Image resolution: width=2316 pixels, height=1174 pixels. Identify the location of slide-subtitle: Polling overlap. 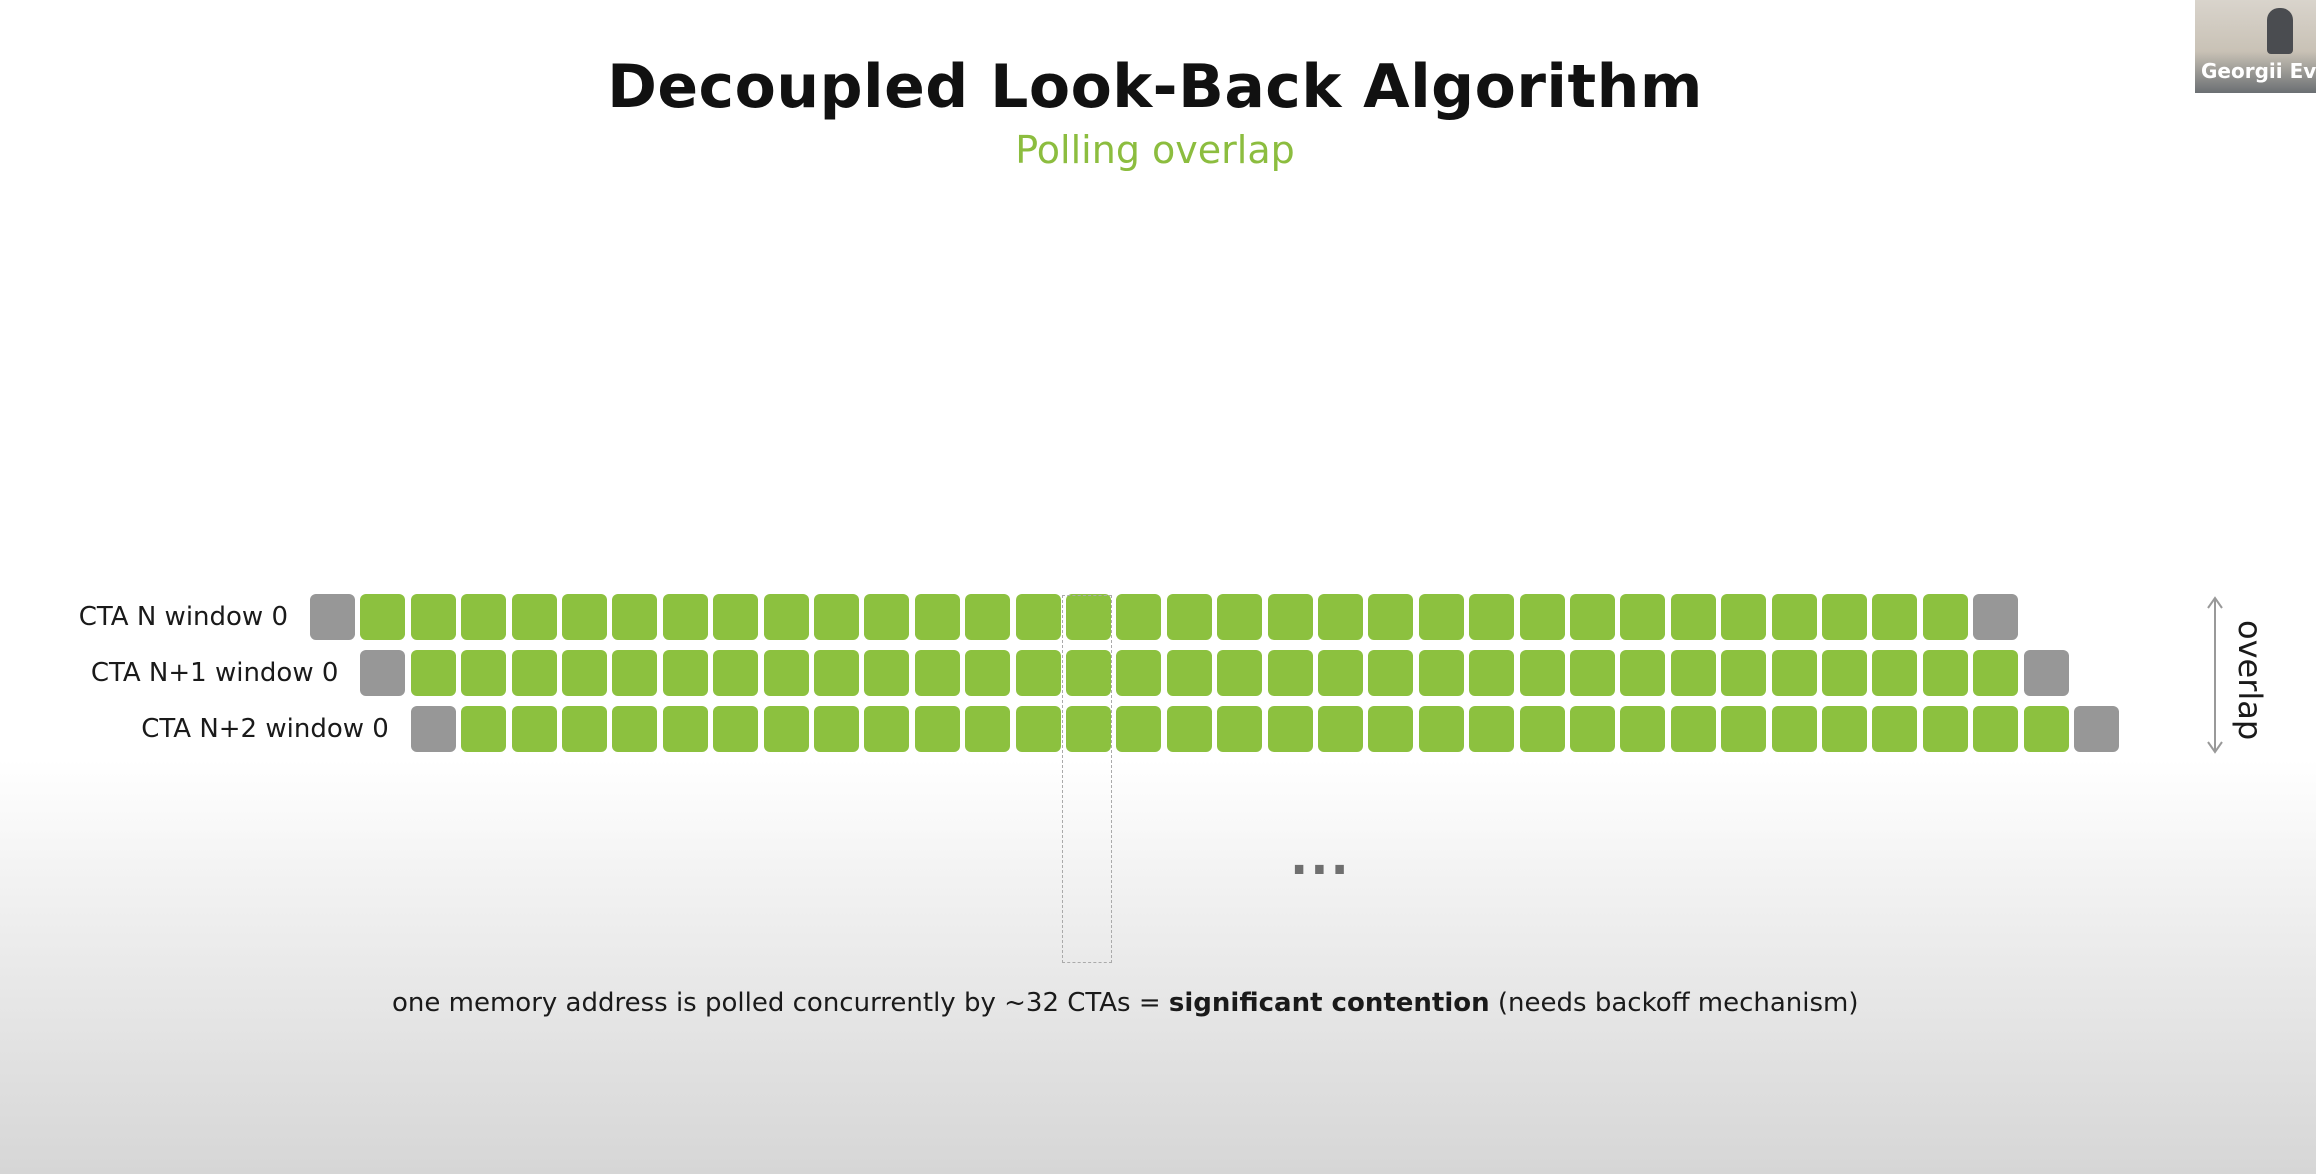
(1155, 150).